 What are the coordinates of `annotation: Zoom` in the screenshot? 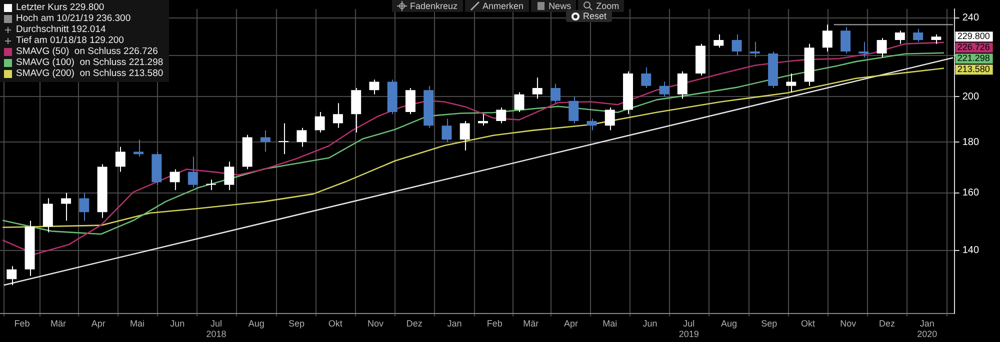 It's located at (608, 6).